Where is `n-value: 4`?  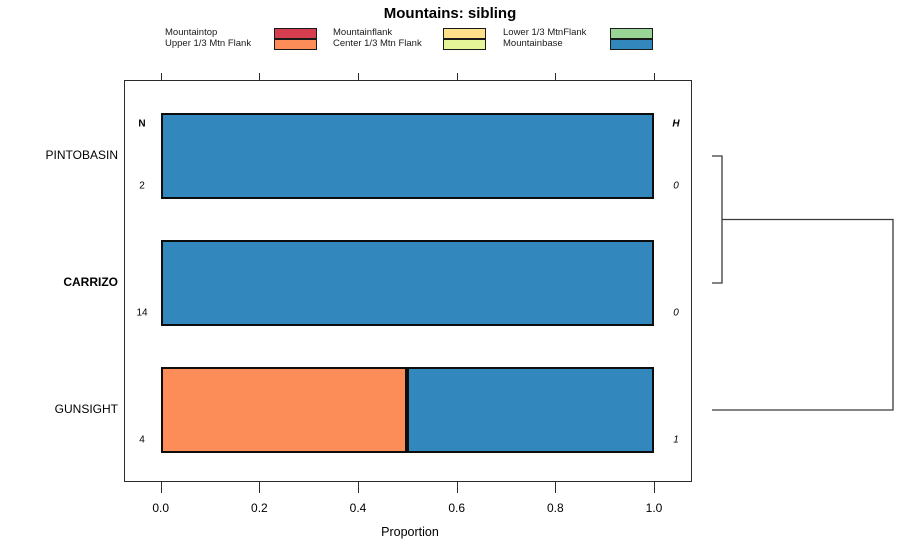 n-value: 4 is located at coordinates (142, 440).